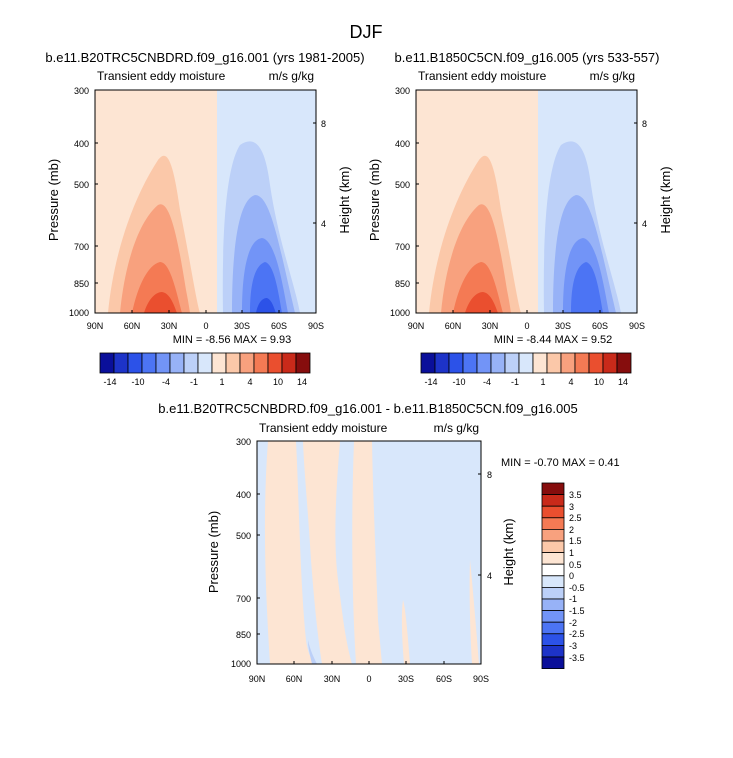 The image size is (733, 758). I want to click on colorbar-label: 0, so click(571, 576).